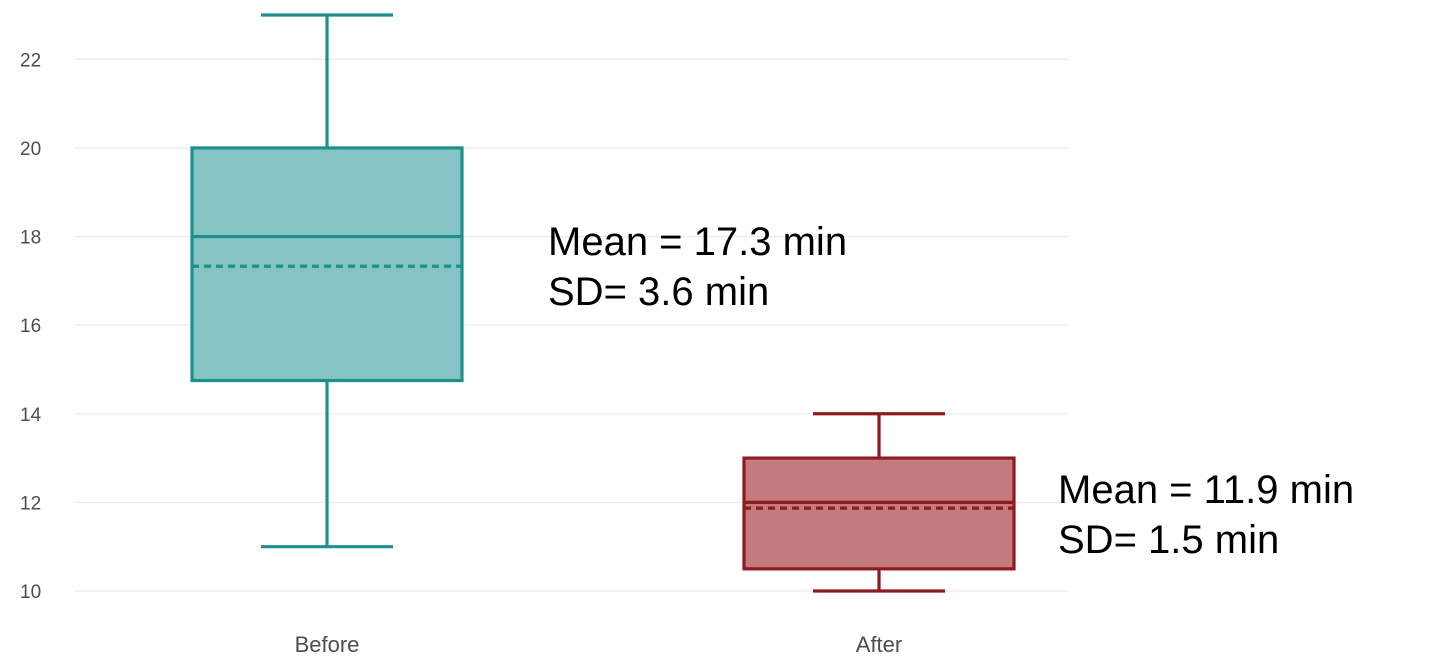  Describe the element at coordinates (1168, 540) in the screenshot. I see `annotation-after-line-2: SD= 1.5 min` at that location.